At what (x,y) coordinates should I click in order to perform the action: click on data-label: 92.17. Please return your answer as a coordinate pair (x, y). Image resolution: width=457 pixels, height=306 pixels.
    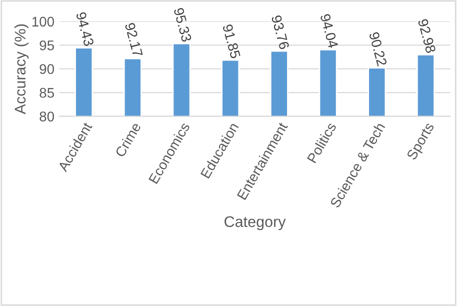
    Looking at the image, I should click on (133, 40).